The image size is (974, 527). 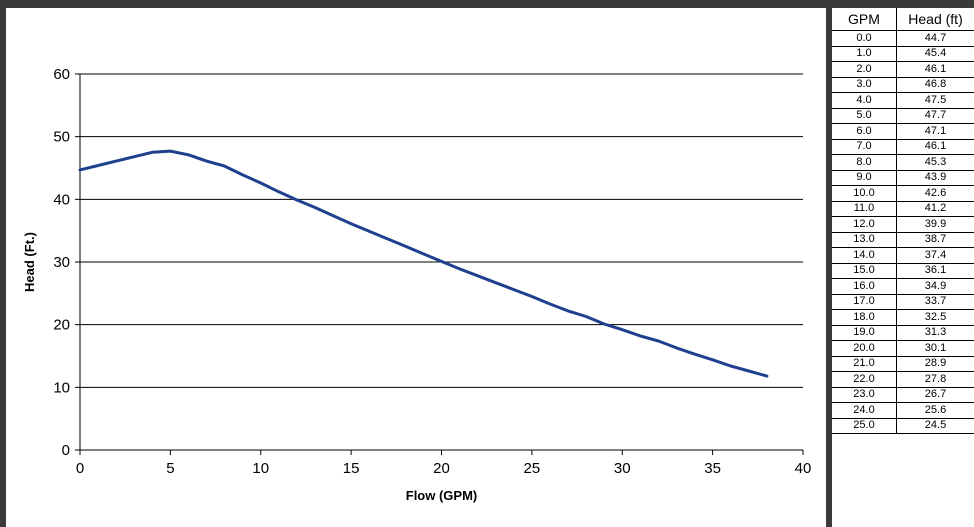 I want to click on y-tick-label: 10, so click(x=61, y=387).